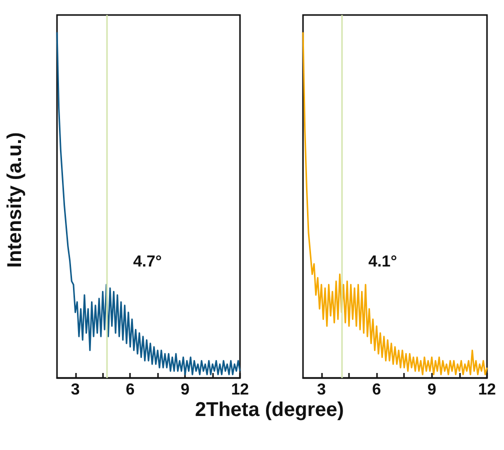 The image size is (504, 450). I want to click on x-axis-title: 2Theta (degree), so click(269, 410).